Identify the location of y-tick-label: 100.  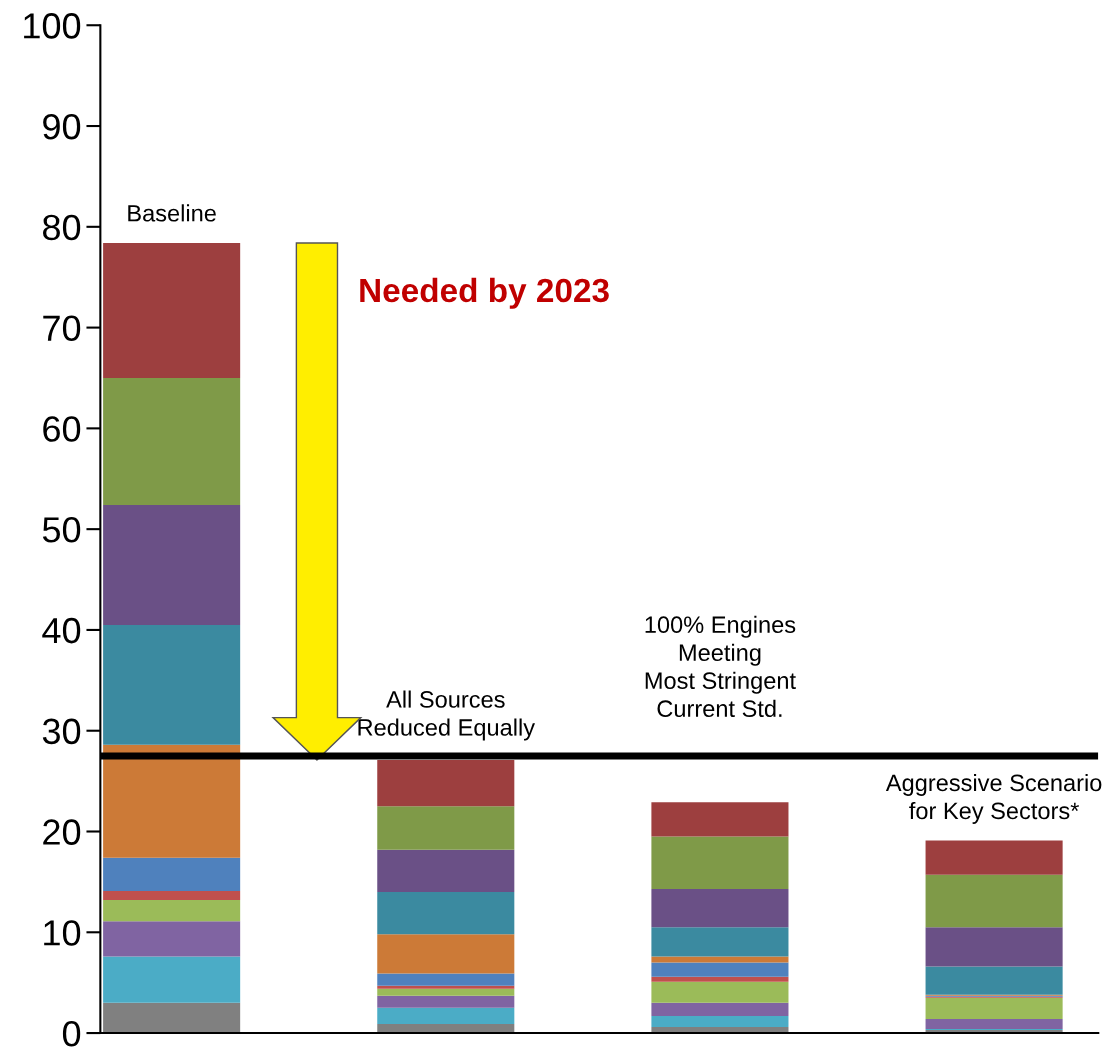
(52, 26).